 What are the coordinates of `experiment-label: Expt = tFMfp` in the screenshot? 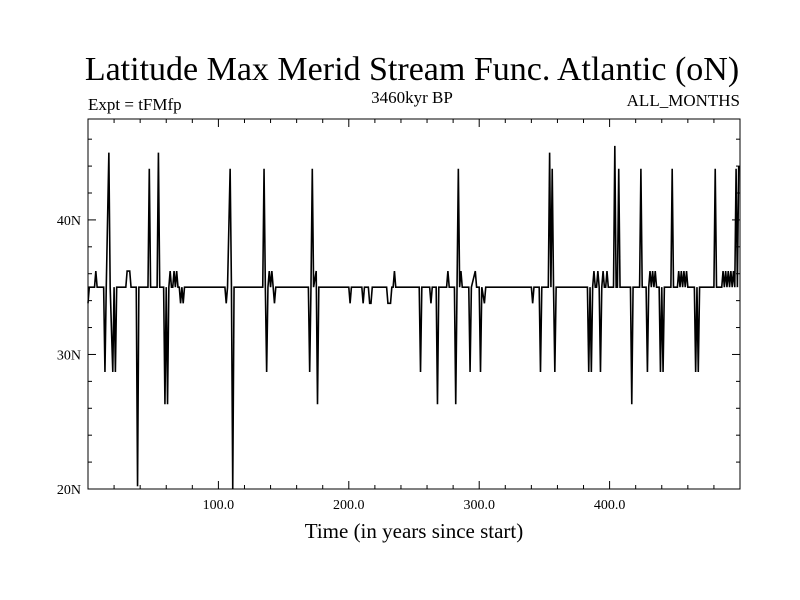 It's located at (135, 104).